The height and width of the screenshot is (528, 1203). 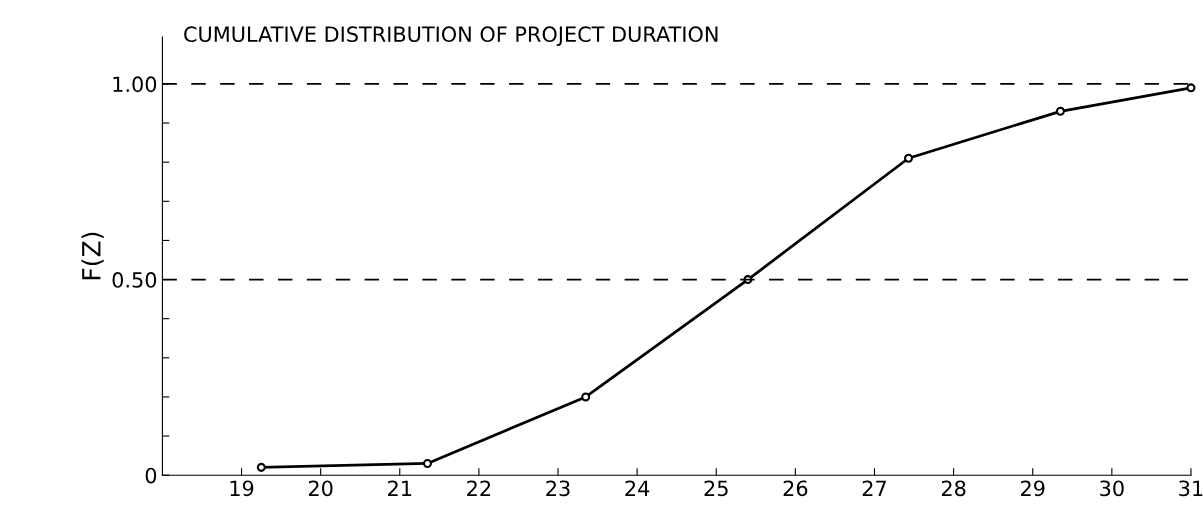 I want to click on x-tick-label: 28, so click(x=953, y=488).